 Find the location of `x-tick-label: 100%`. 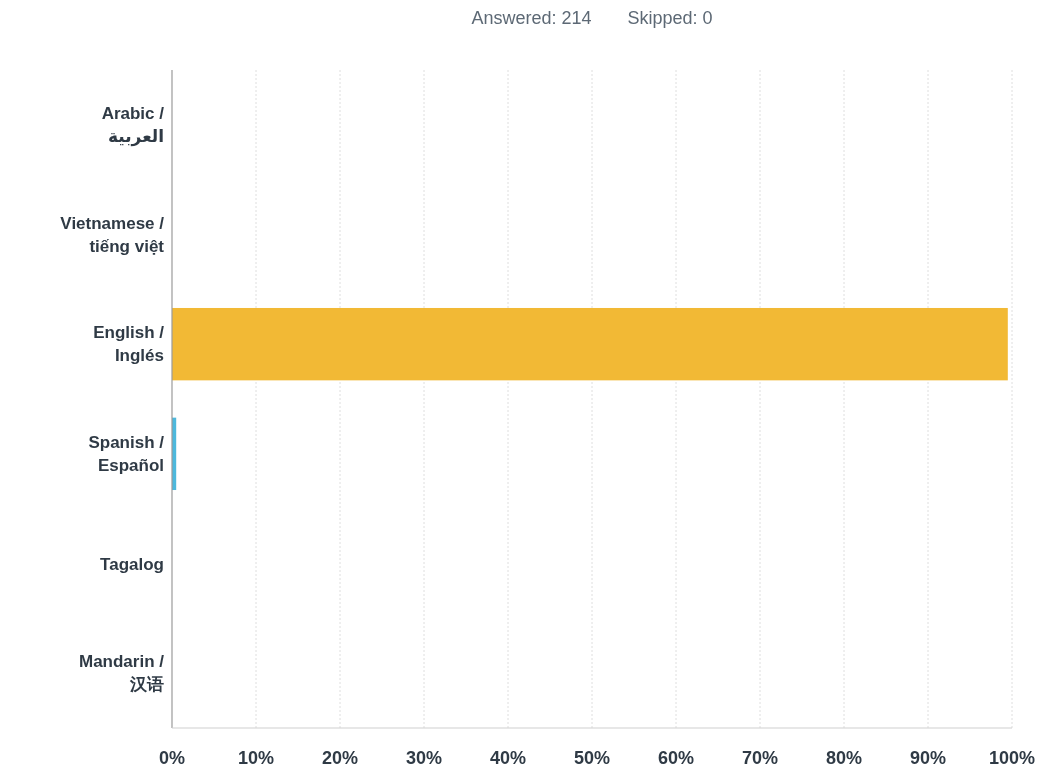

x-tick-label: 100% is located at coordinates (1012, 758).